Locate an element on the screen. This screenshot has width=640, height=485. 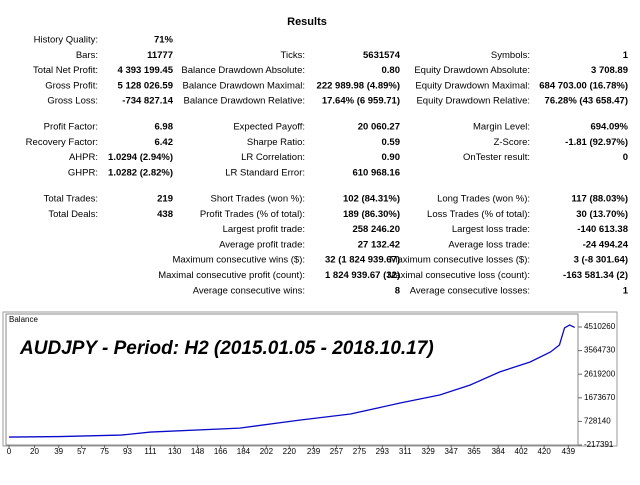
stat-label: Margin Level: is located at coordinates (501, 127).